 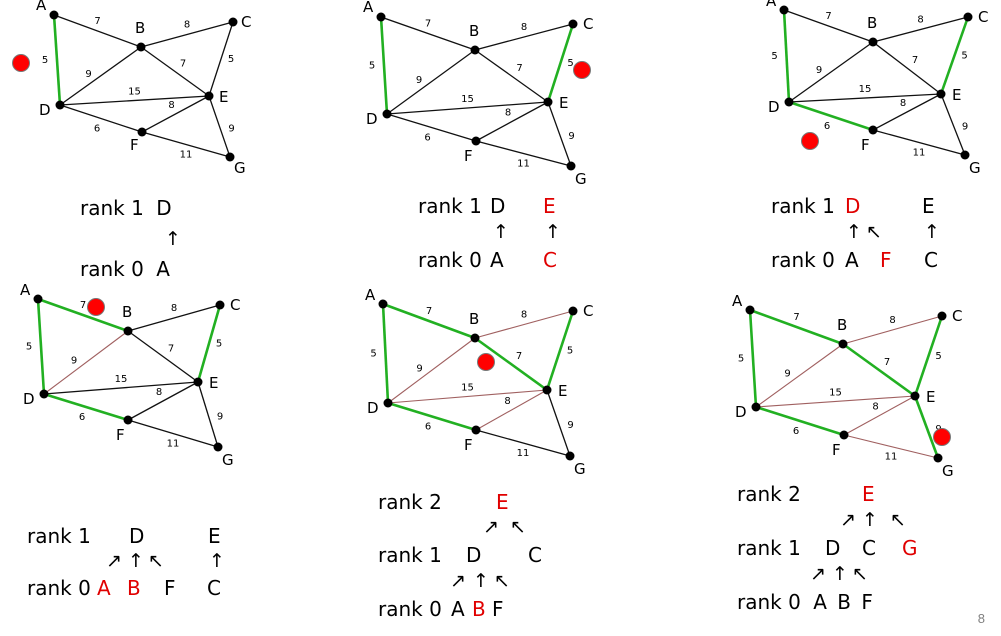 I want to click on rank-row: rank 0 A B F, so click(x=805, y=602).